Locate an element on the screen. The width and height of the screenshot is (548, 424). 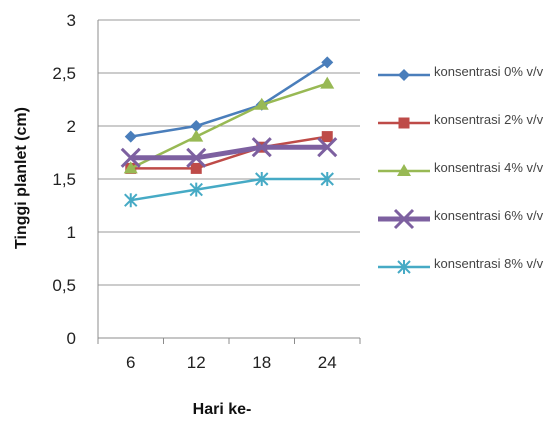
y-tick-label: 3 is located at coordinates (71, 20).